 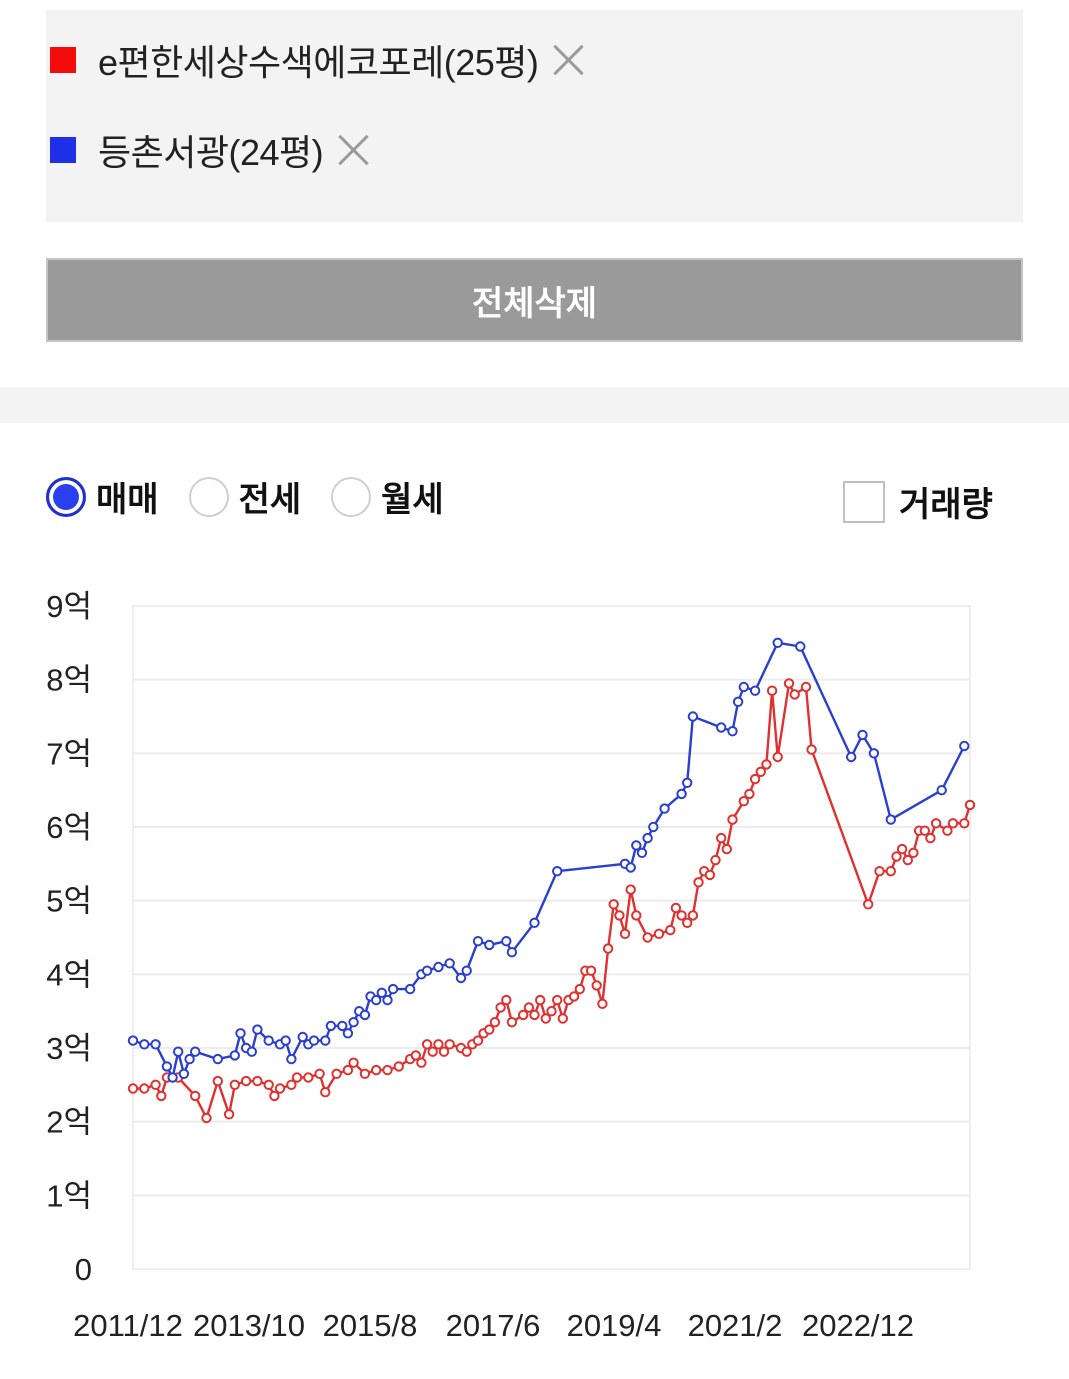 What do you see at coordinates (568, 60) in the screenshot?
I see `close-icon` at bounding box center [568, 60].